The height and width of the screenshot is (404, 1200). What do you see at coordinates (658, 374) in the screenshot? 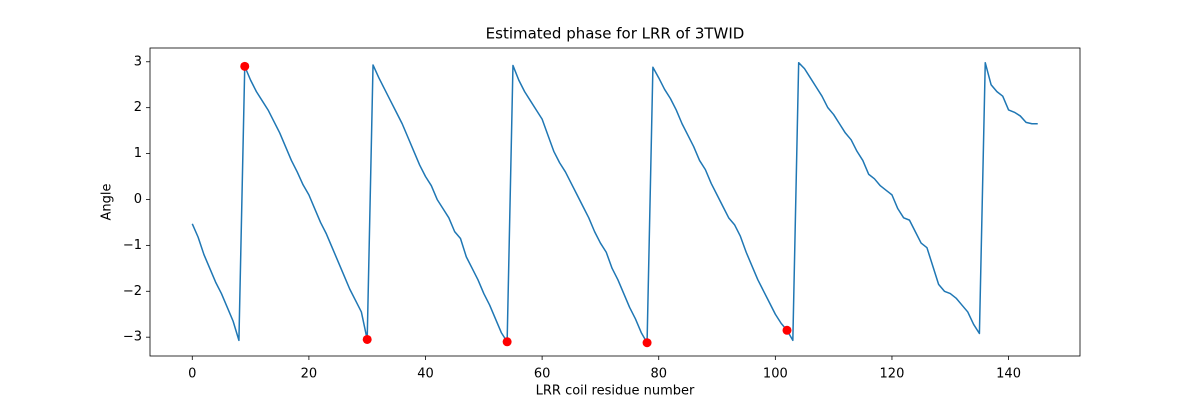
I see `x-tick-label: 80` at bounding box center [658, 374].